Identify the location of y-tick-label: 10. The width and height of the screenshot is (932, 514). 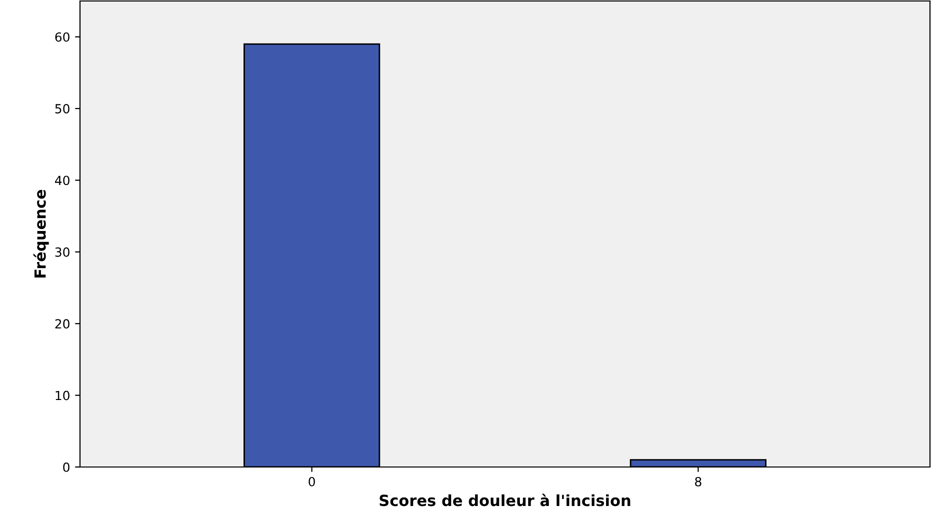
(63, 395).